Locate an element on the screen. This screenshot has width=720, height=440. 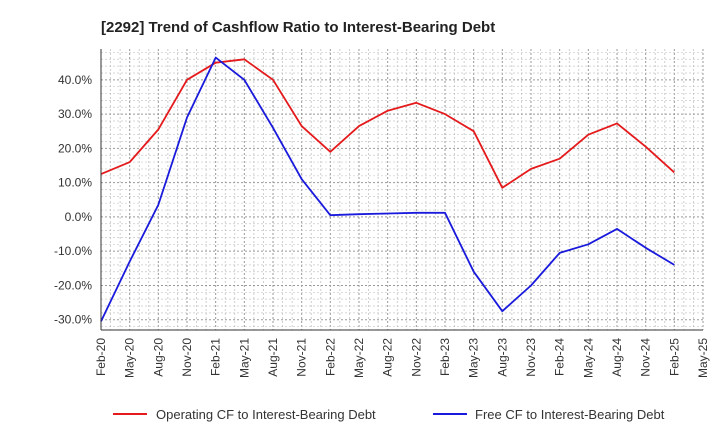
x-tick-label: May-20 is located at coordinates (130, 358).